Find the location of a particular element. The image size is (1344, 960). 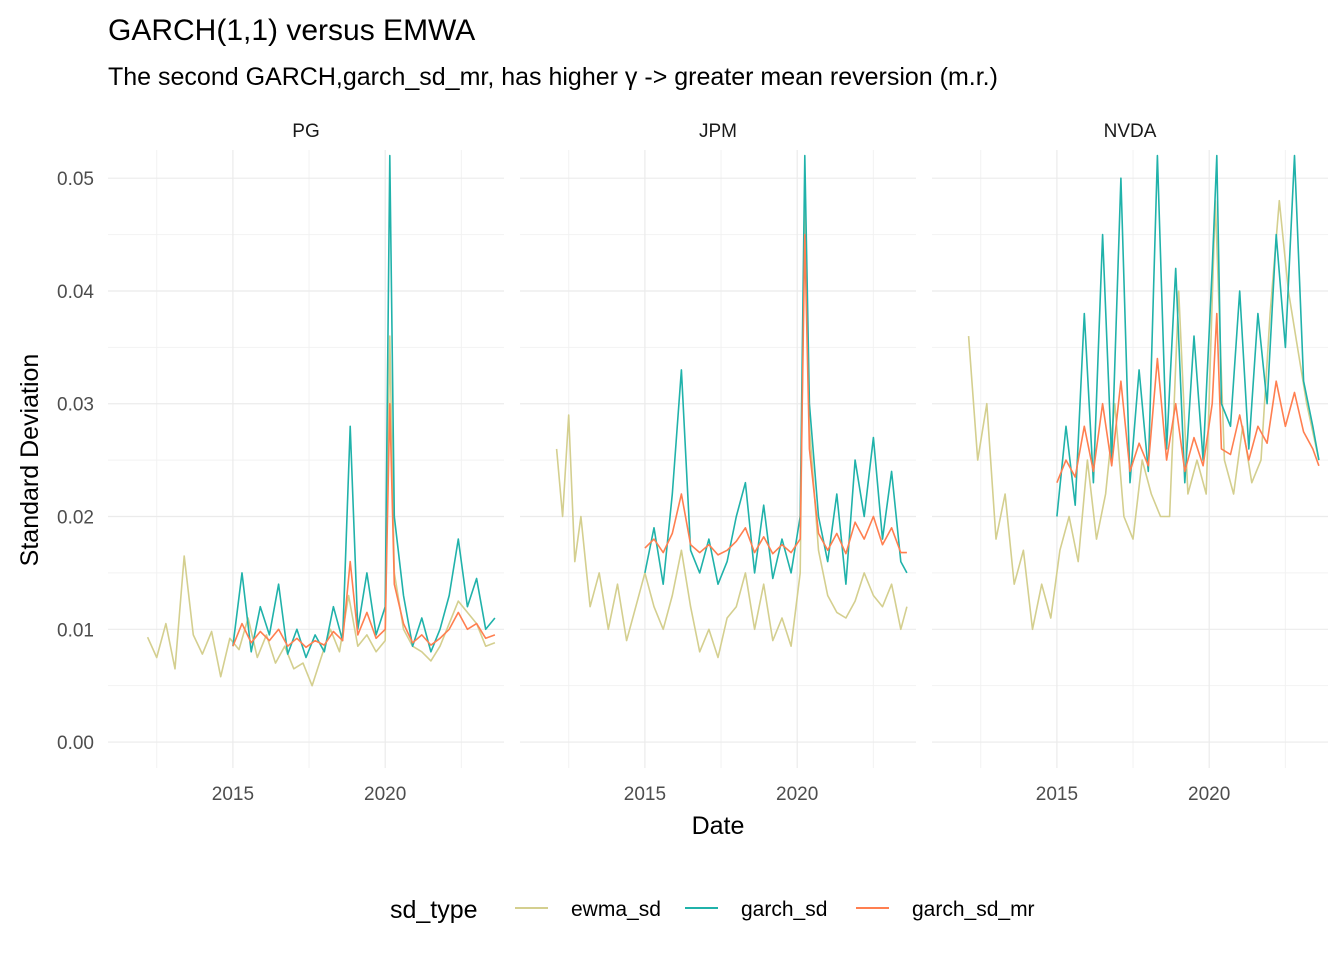

series-line-PG-ewma_sd is located at coordinates (321, 511).